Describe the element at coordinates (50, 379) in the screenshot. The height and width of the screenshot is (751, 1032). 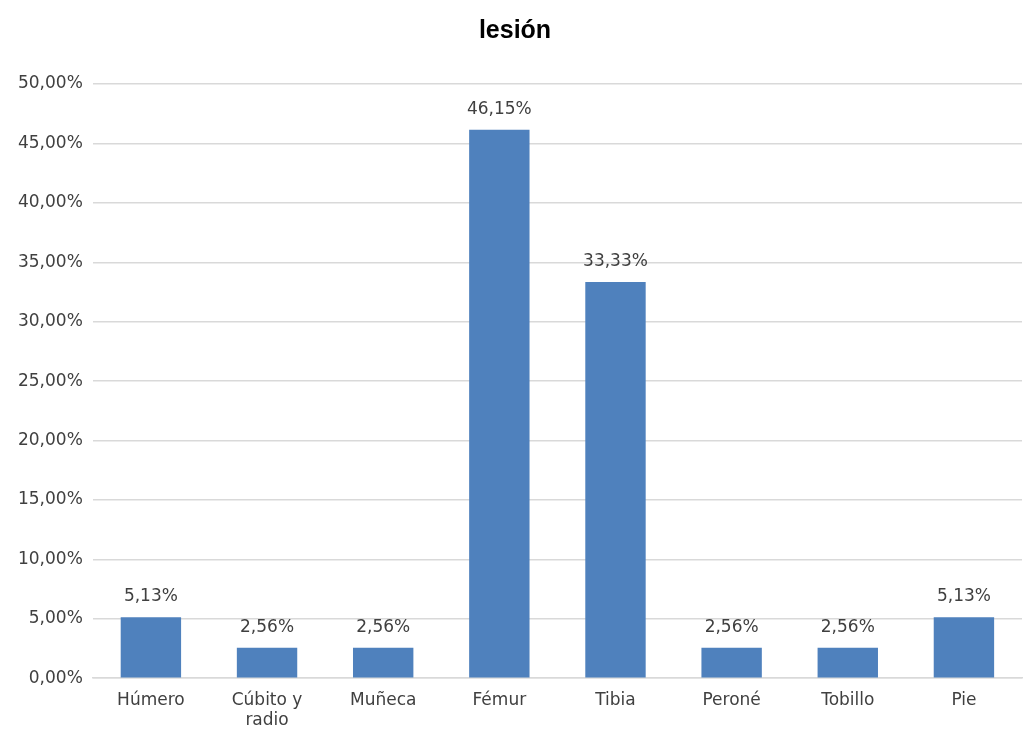
I see `y-tick-label: 25,00%` at that location.